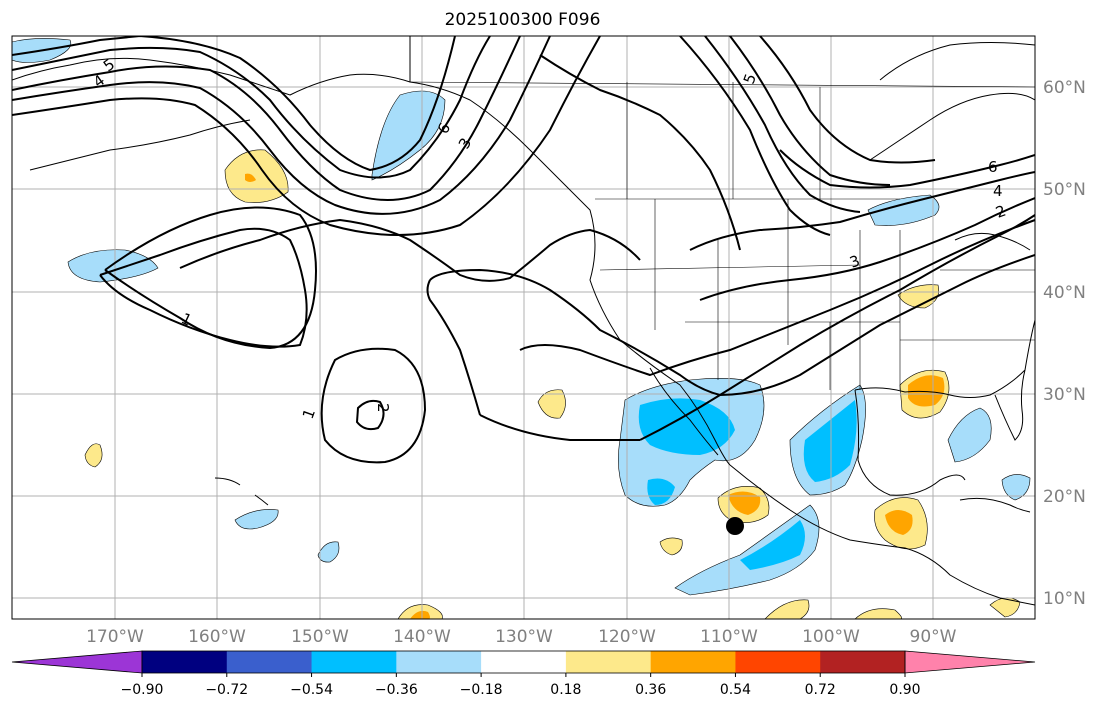 This screenshot has height=712, width=1105. What do you see at coordinates (565, 690) in the screenshot?
I see `colorbar-tick-label: 0.18` at bounding box center [565, 690].